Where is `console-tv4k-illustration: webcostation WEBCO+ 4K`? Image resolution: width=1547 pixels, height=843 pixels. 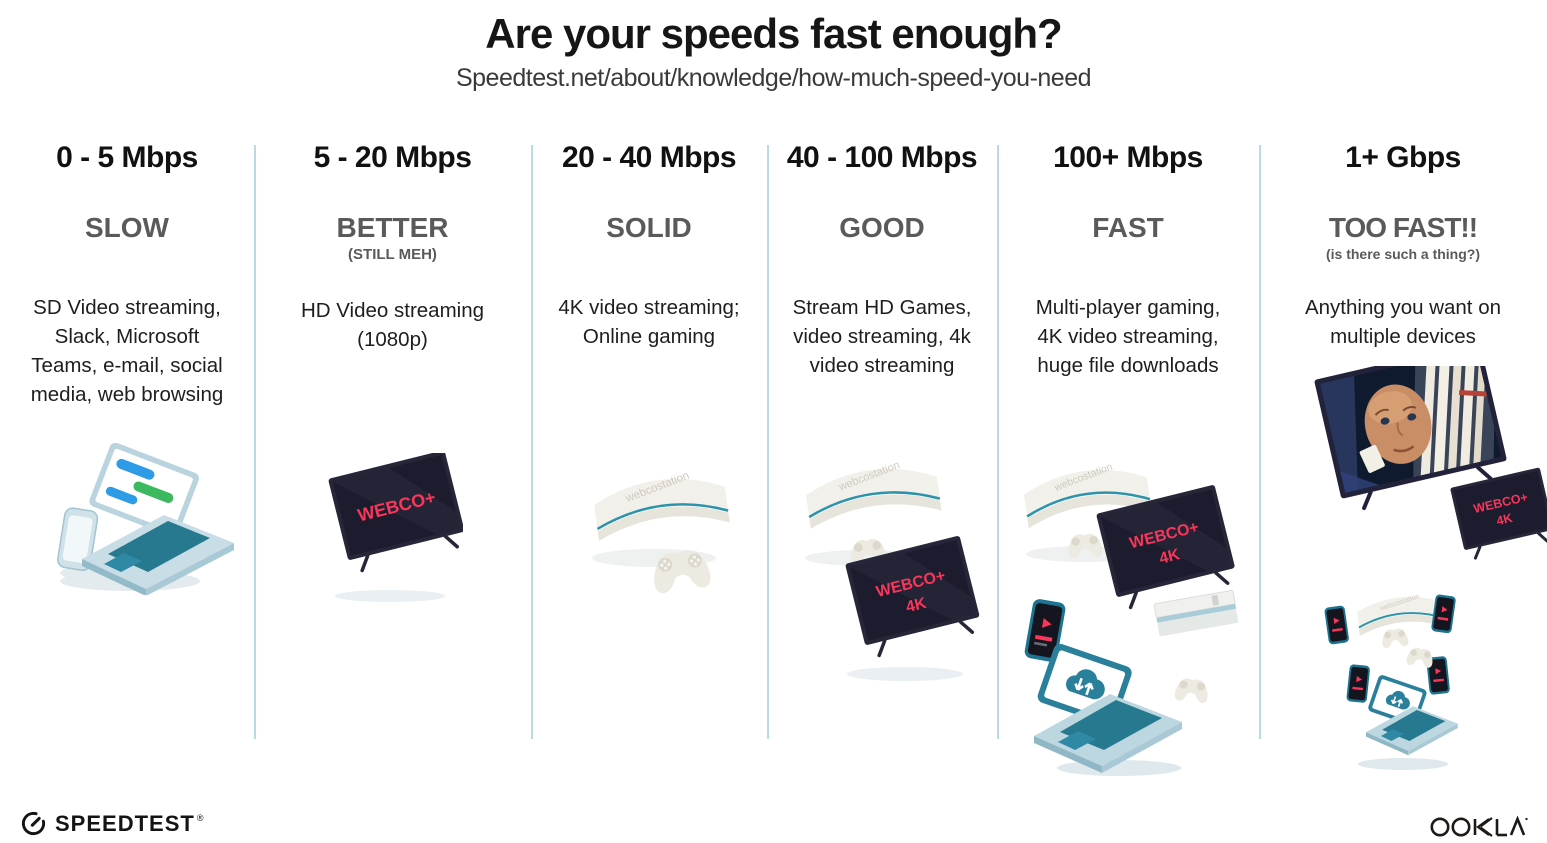 console-tv4k-illustration: webcostation WEBCO+ 4K is located at coordinates (892, 570).